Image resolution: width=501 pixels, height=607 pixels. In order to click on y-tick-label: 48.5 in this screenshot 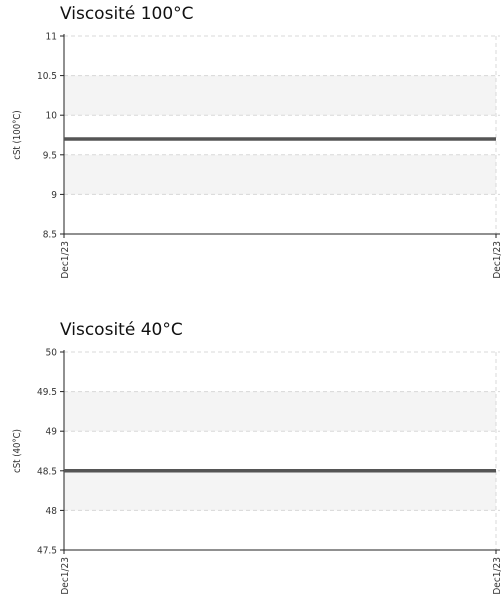, I will do `click(47, 471)`.